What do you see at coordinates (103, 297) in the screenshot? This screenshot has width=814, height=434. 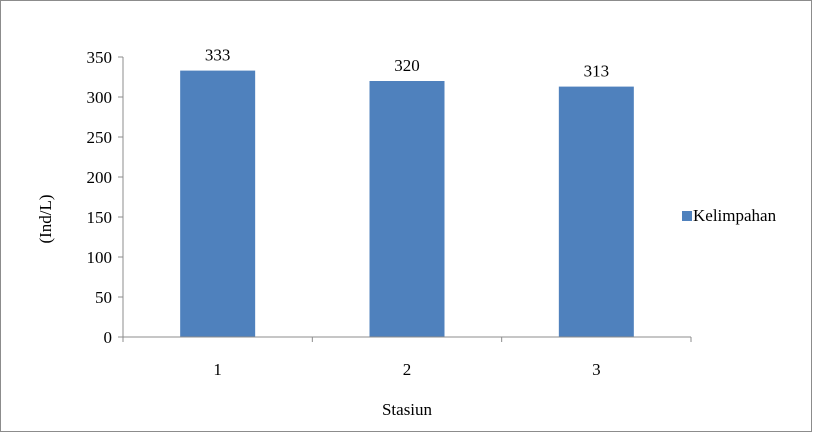 I see `y-tick-label: 50` at bounding box center [103, 297].